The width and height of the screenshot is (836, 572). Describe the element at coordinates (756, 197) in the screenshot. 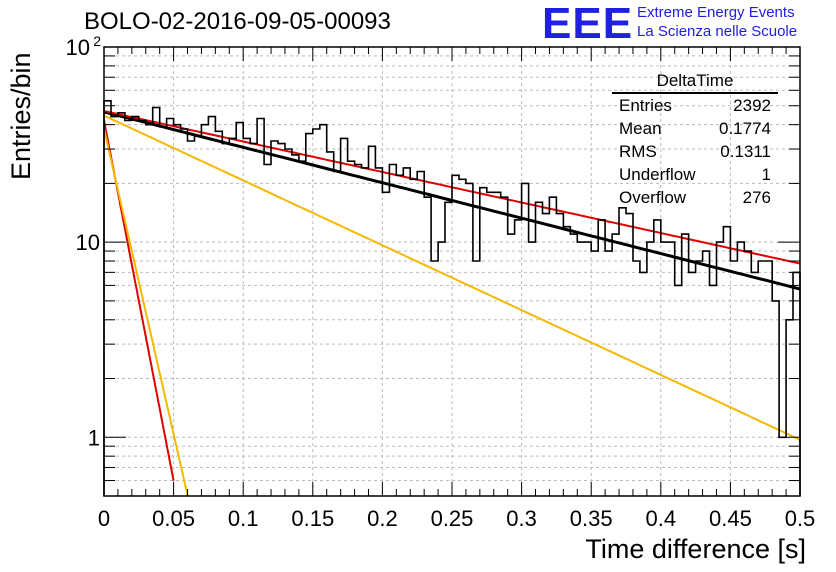

I see `stats-value: 276` at that location.